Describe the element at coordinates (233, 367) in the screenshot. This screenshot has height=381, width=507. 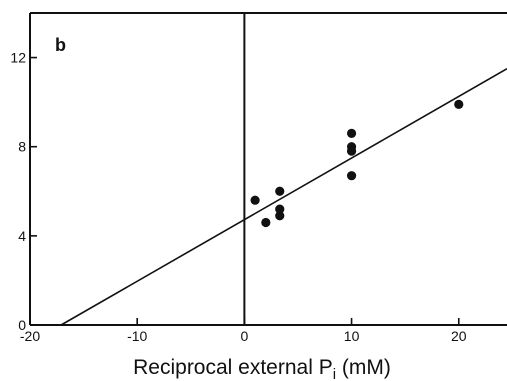
I see `x-axis-title-main: Reciprocal external P` at that location.